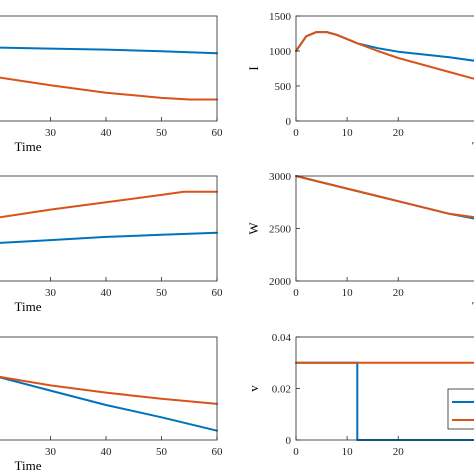  I want to click on subplot-4: 0 10 20 2000 2500 3000 T W, so click(360, 242).